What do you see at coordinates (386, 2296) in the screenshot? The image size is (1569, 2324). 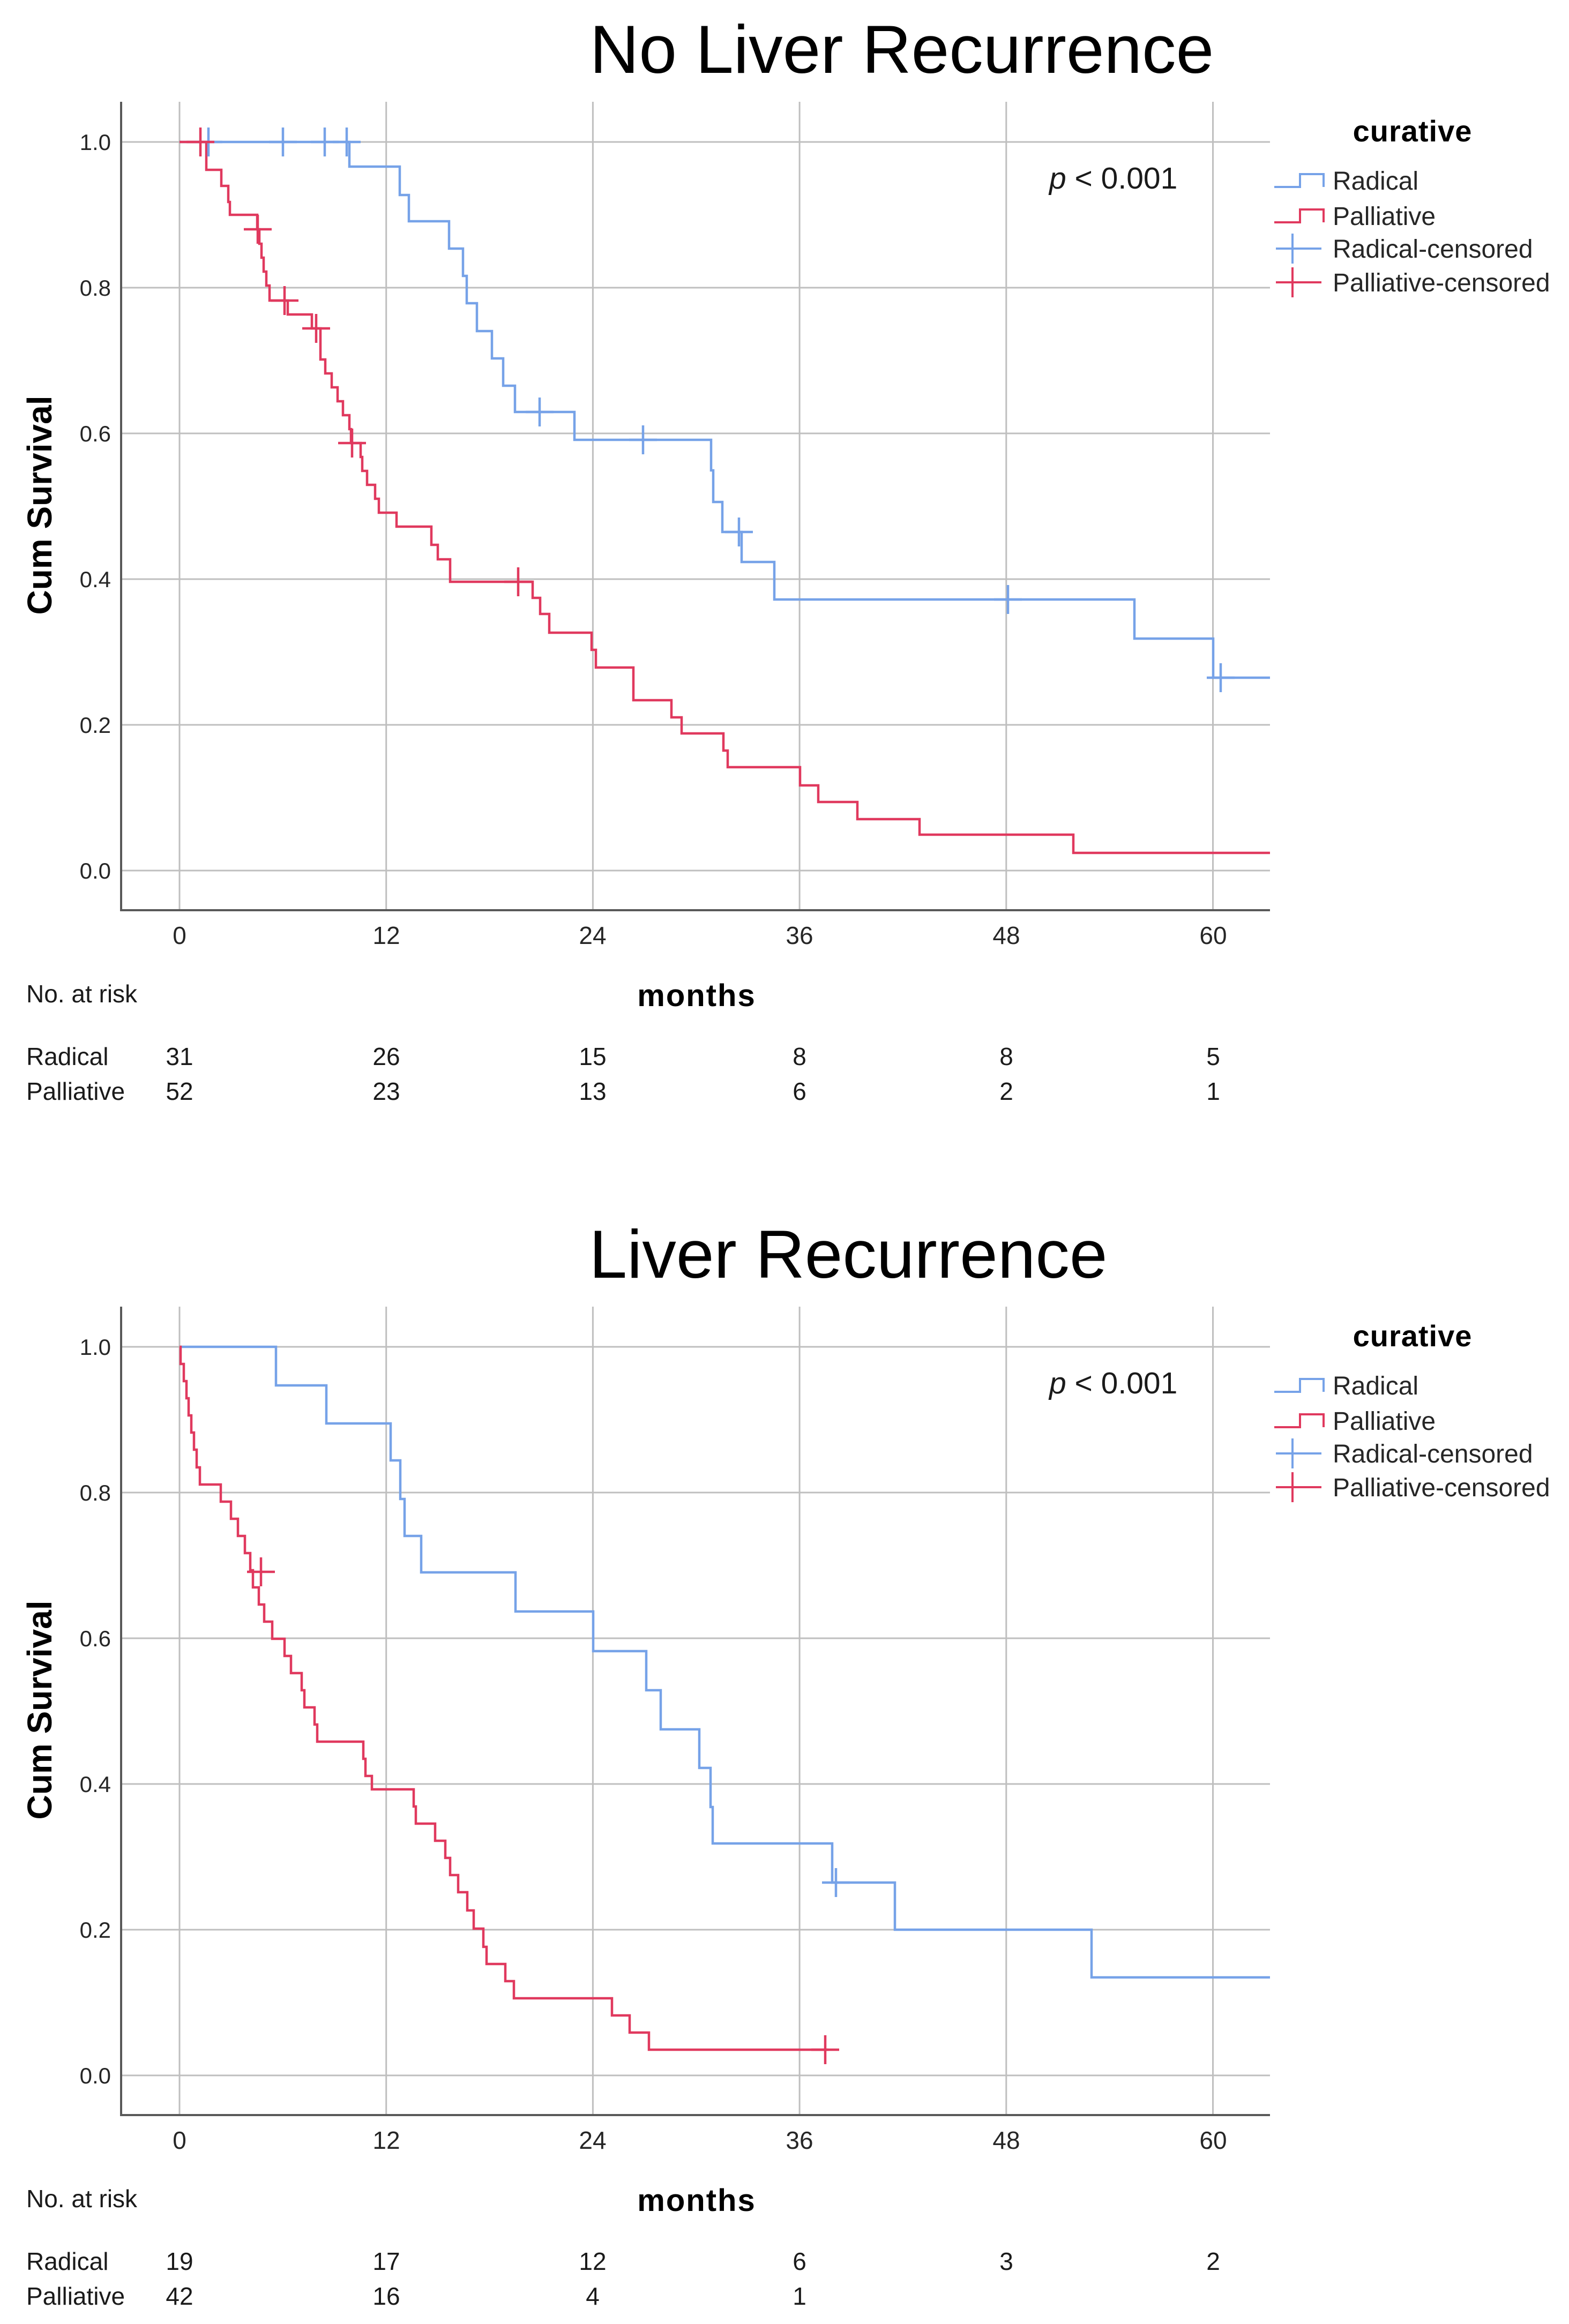 I see `svg-text: 16` at bounding box center [386, 2296].